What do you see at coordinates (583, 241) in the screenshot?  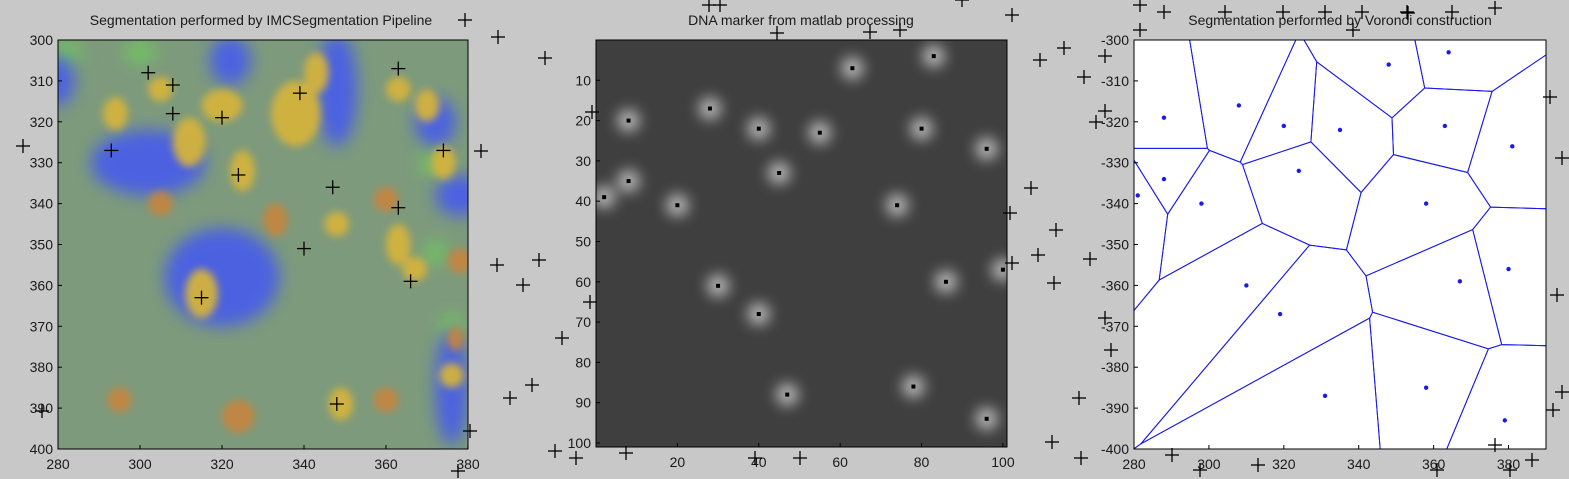 I see `y-tick-label: 50` at bounding box center [583, 241].